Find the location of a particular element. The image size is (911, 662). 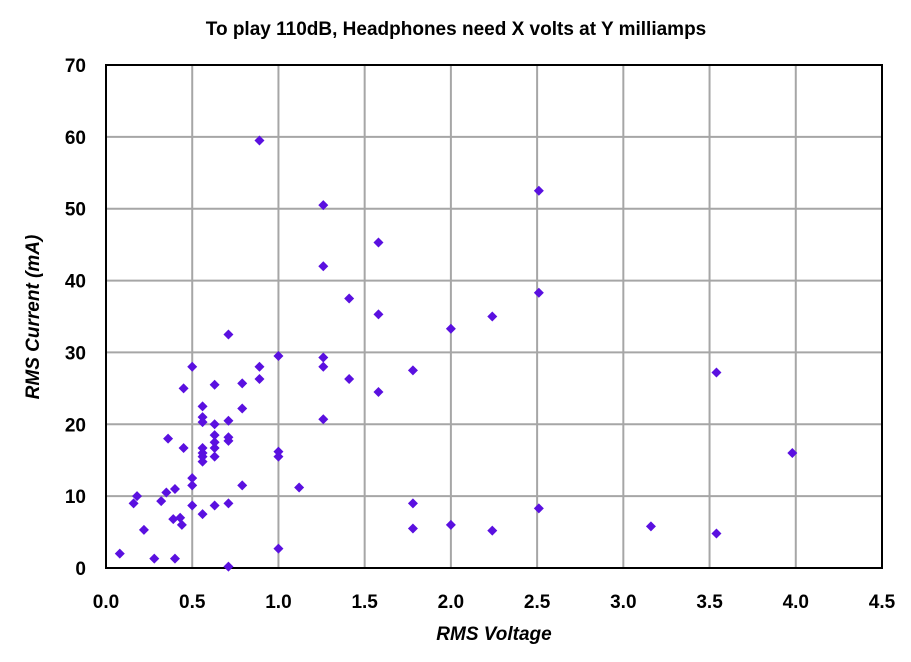

x-tick-label: 3.5 is located at coordinates (709, 602).